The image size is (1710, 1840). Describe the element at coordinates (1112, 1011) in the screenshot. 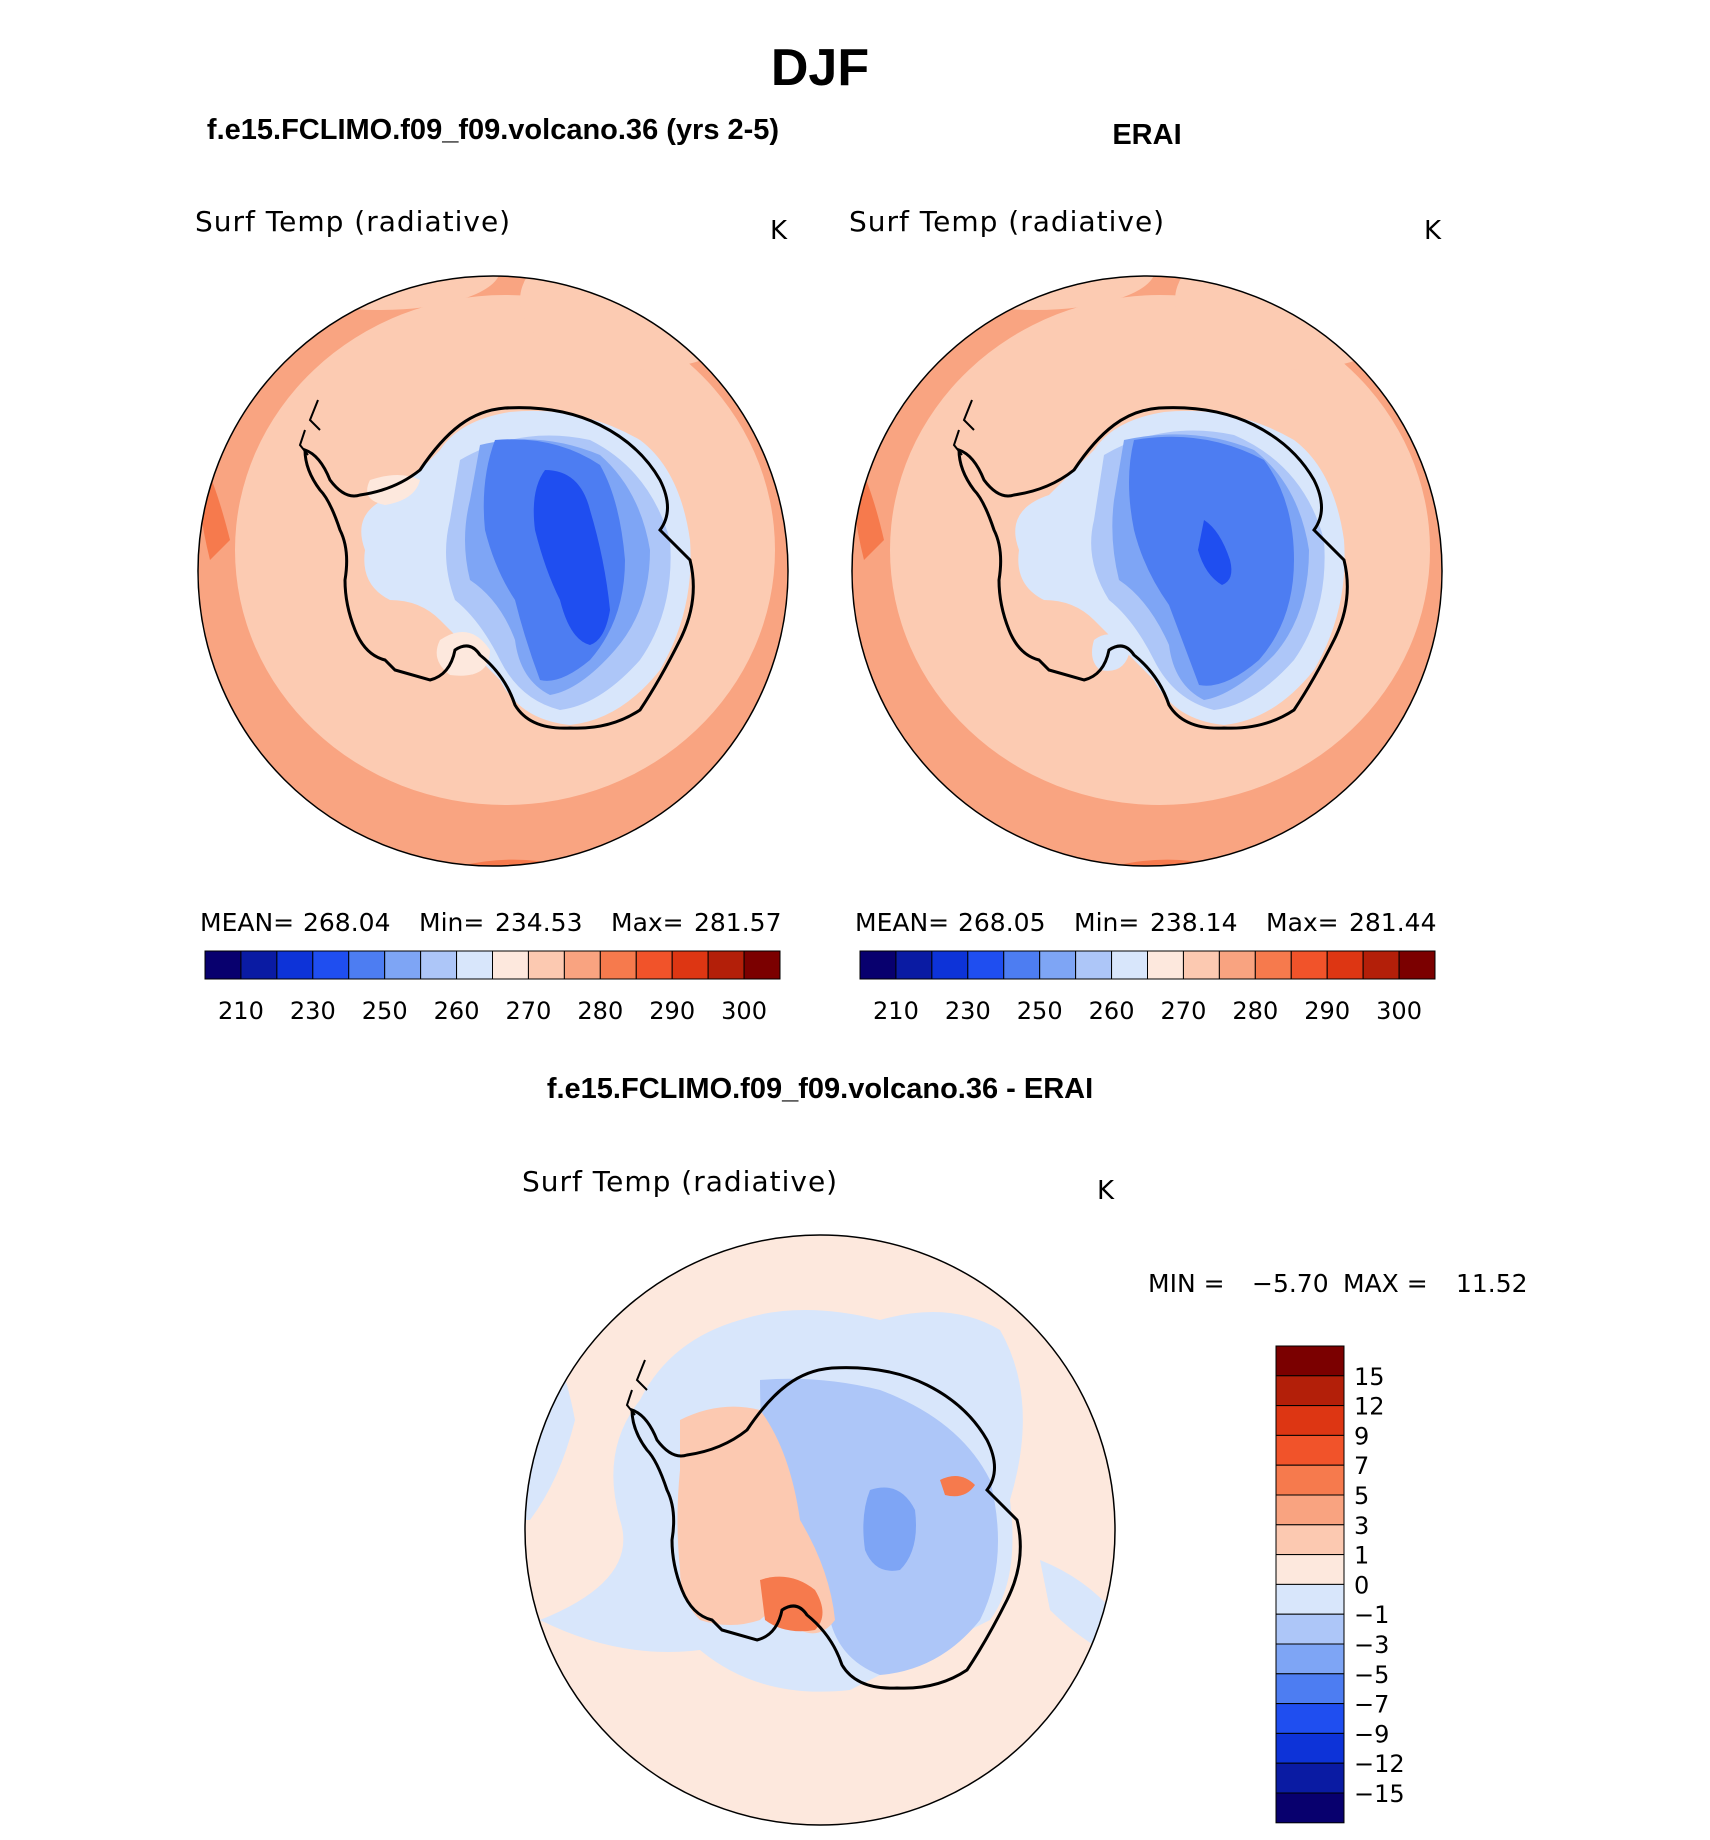

I see `colorbar-obs-tick-label: 260` at that location.